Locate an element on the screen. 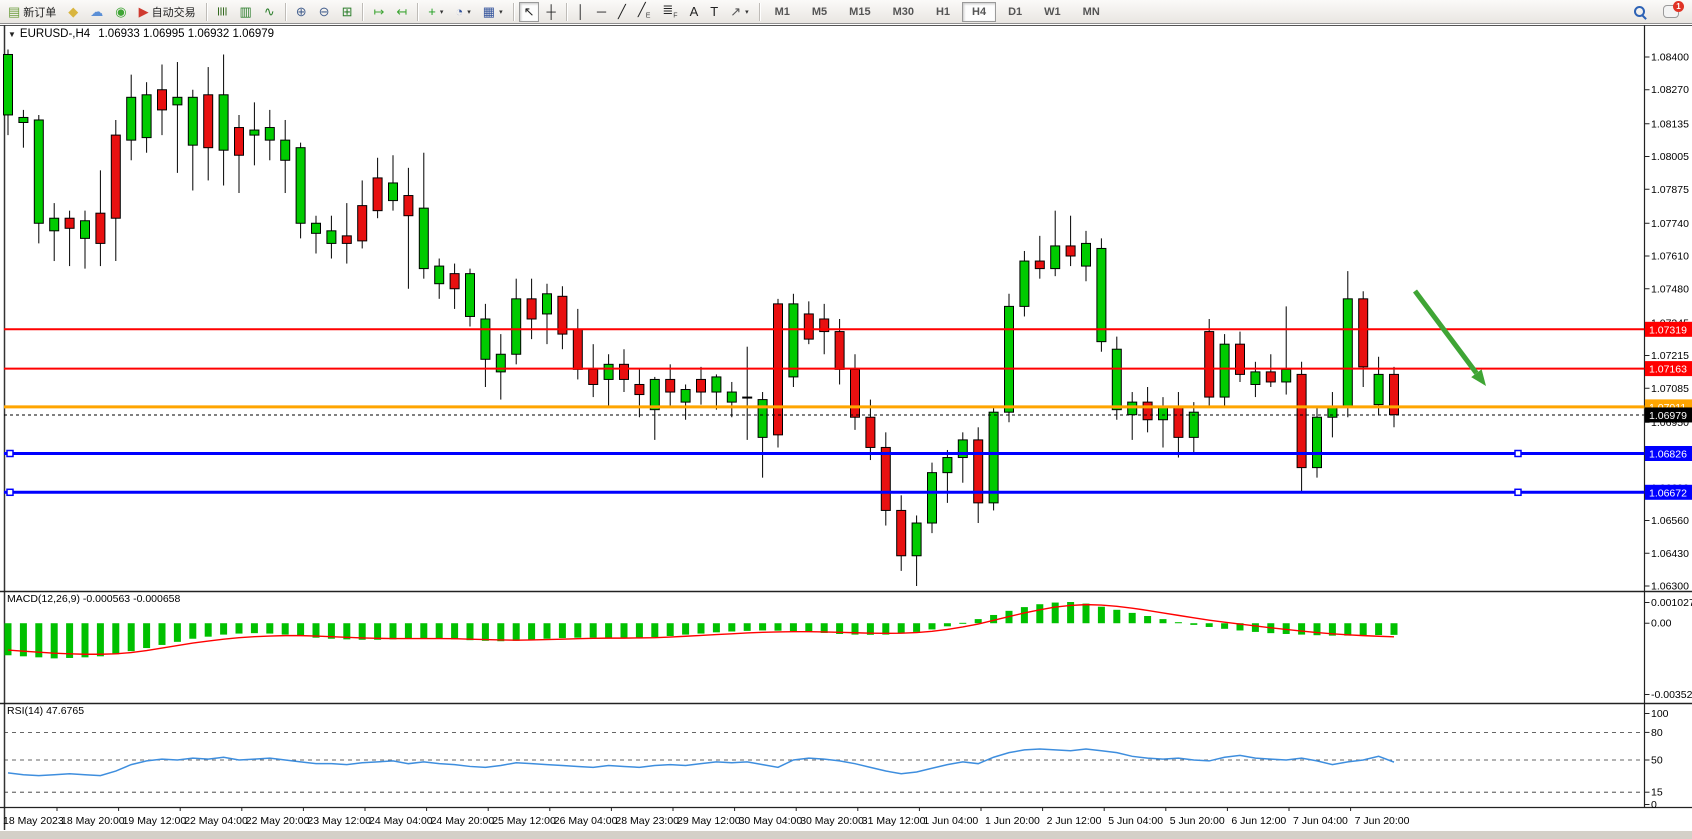  tile-windows-button: ⊞ is located at coordinates (347, 12).